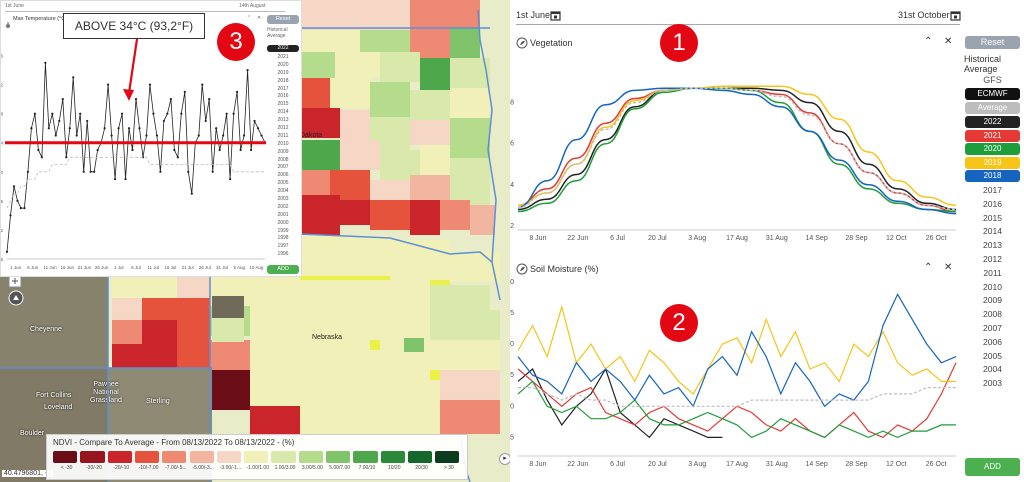 The width and height of the screenshot is (1024, 482). What do you see at coordinates (283, 269) in the screenshot?
I see `temp-add-button: ADD` at bounding box center [283, 269].